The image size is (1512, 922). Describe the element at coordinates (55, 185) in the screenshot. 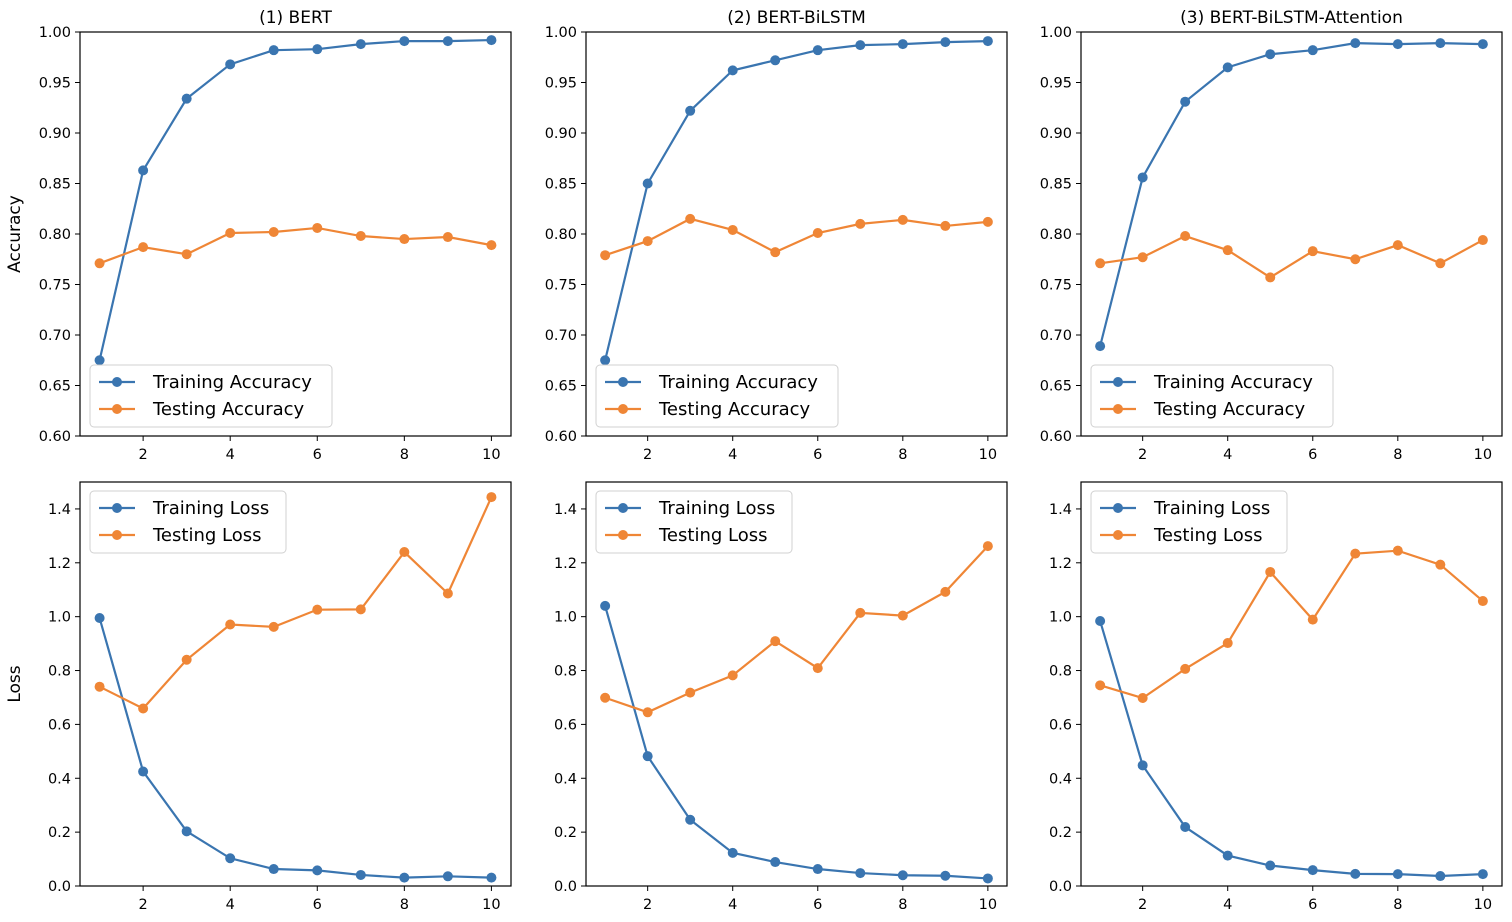

I see `y-tick-label: 0.85` at that location.